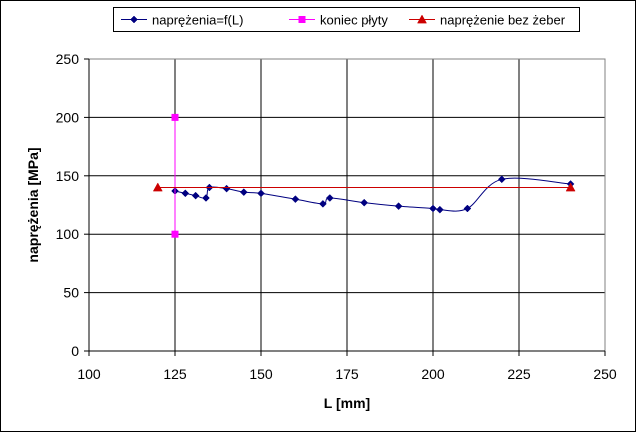 The height and width of the screenshot is (432, 636). I want to click on x-tick-label: 175, so click(347, 374).